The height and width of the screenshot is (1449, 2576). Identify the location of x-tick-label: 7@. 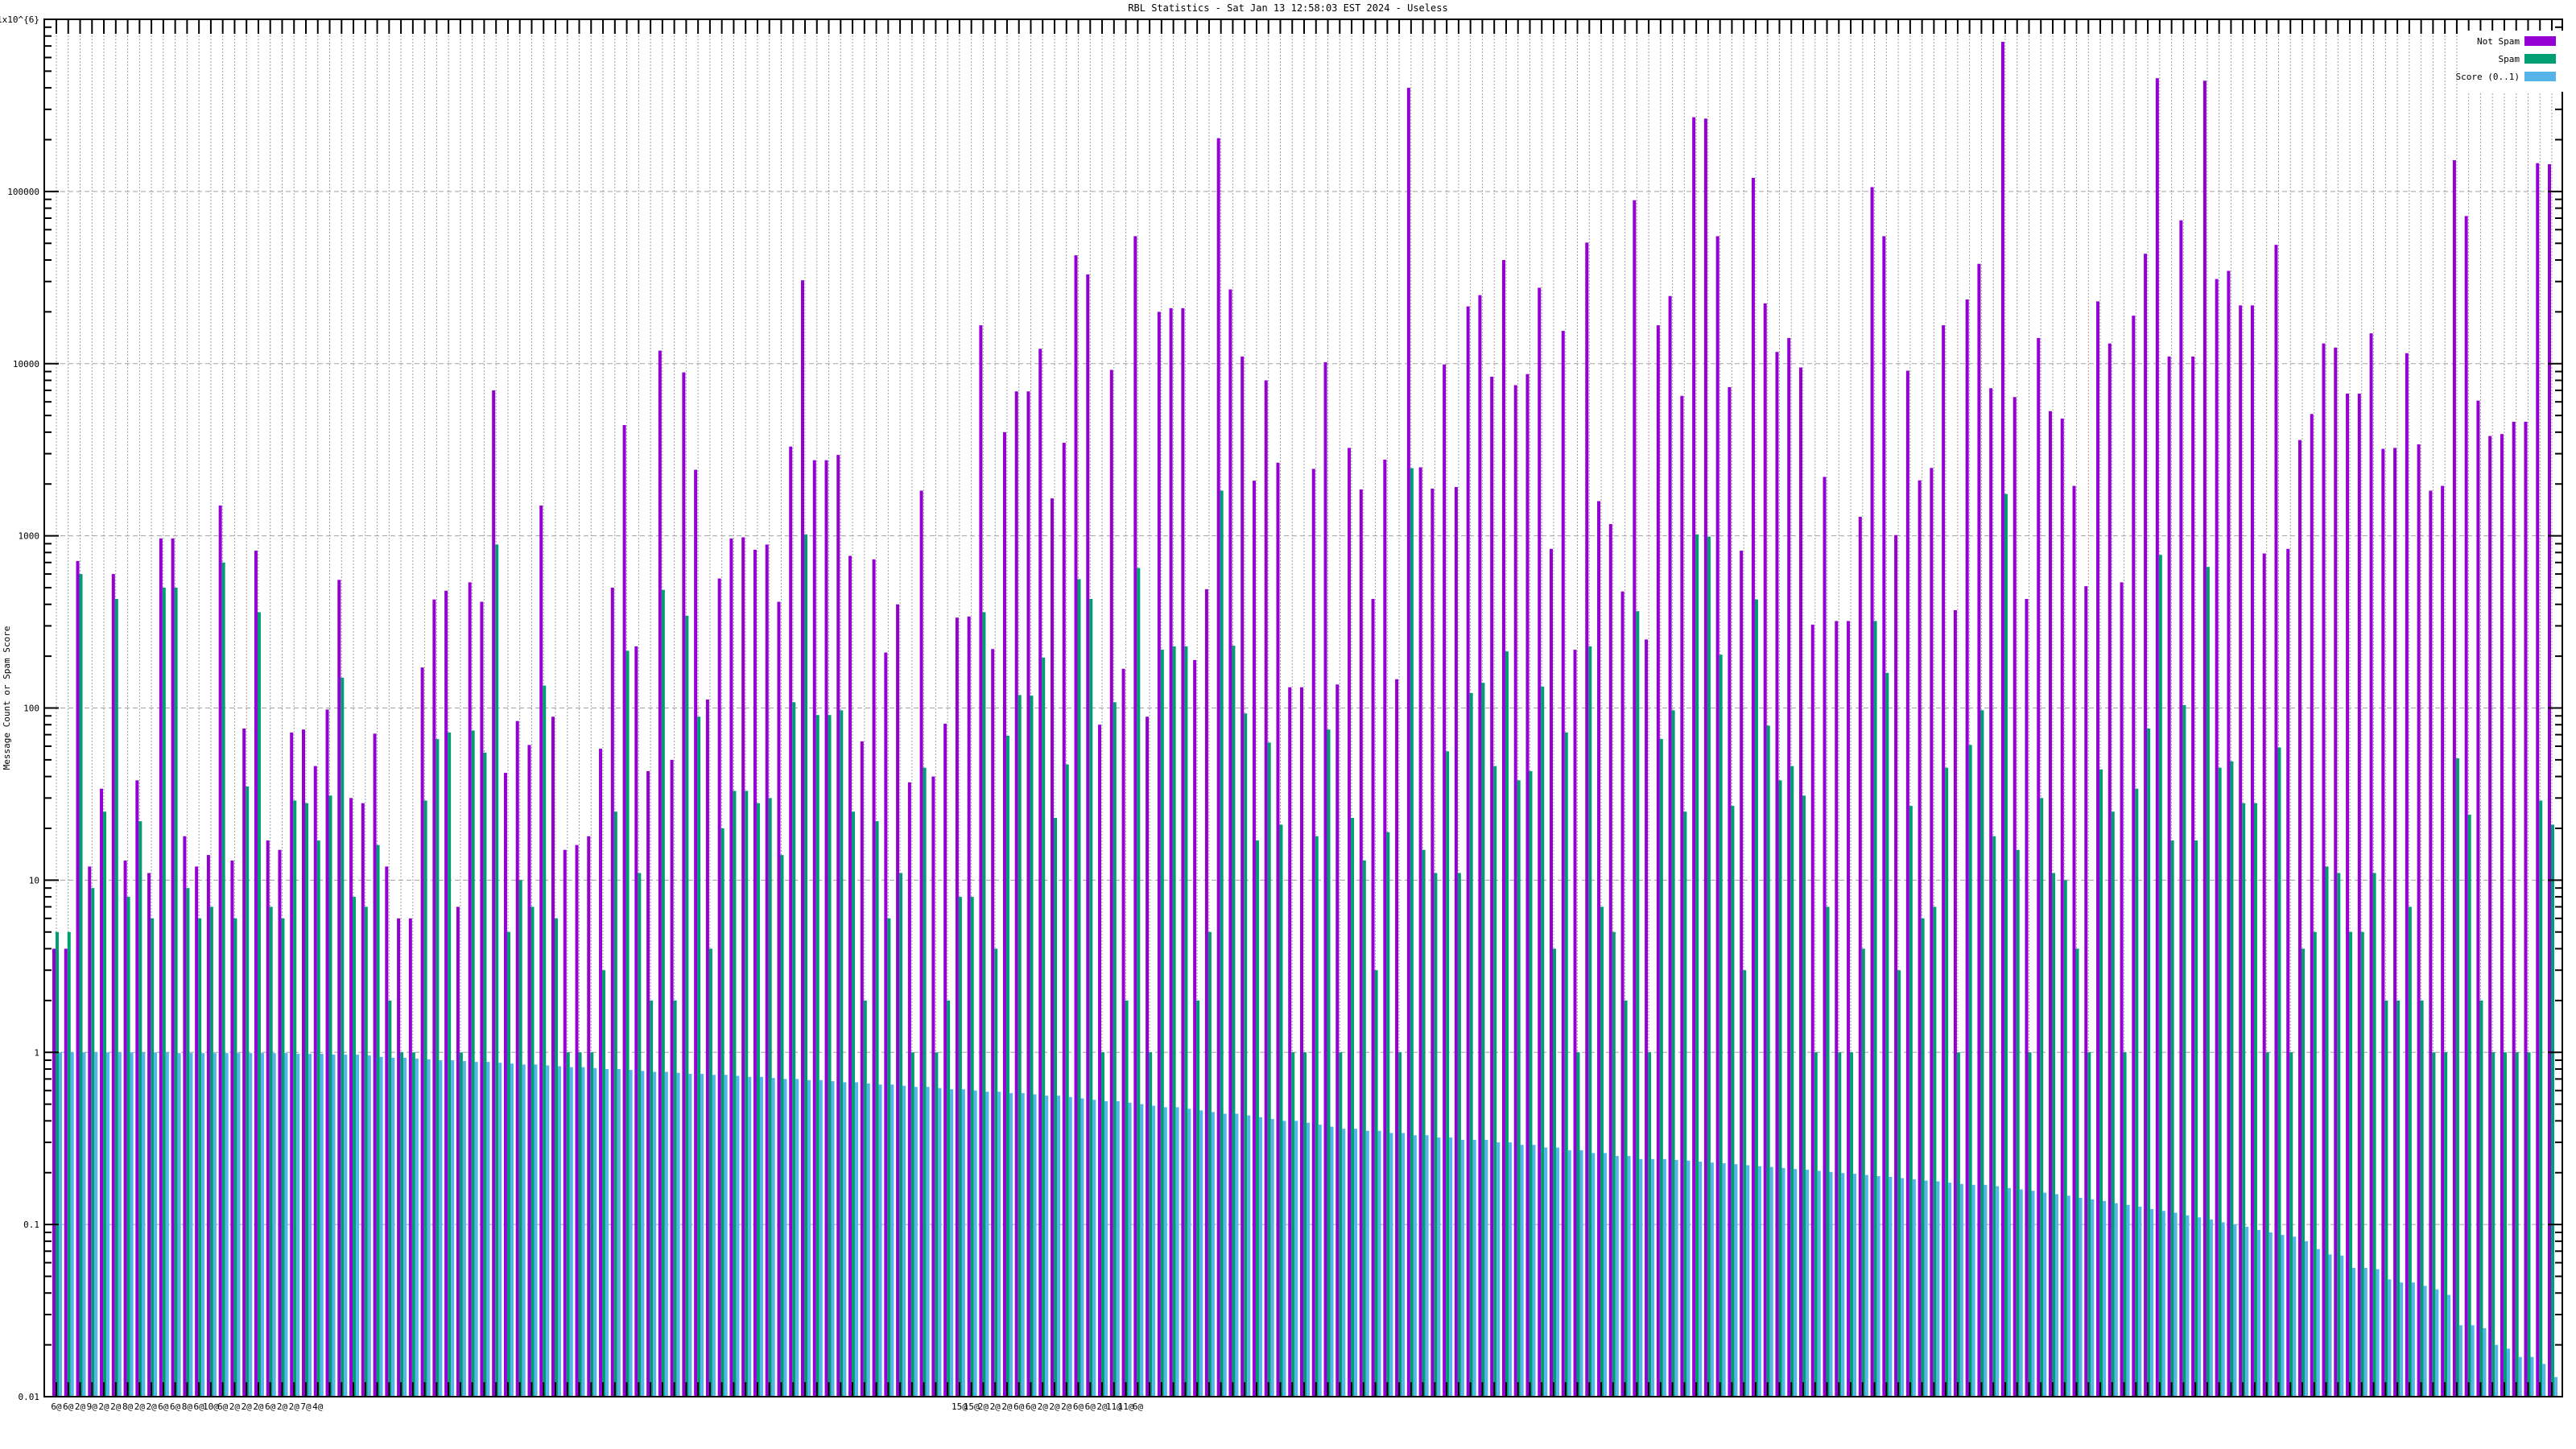
(306, 1407).